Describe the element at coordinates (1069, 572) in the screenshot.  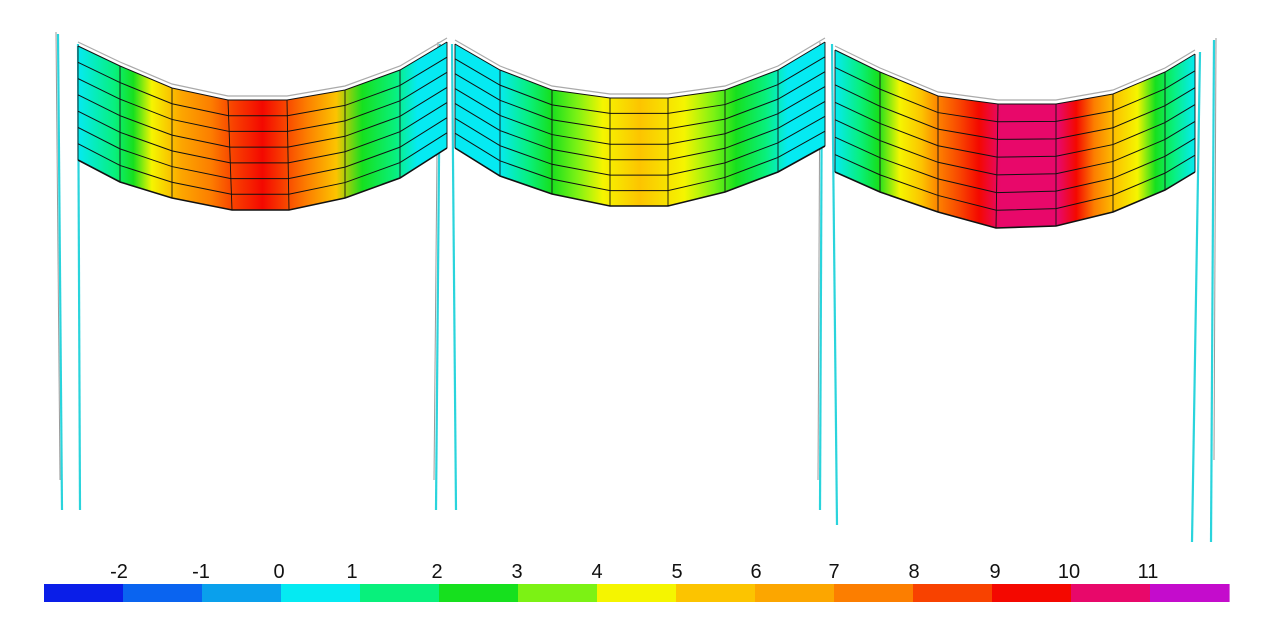
I see `color-scale-tick-label: 10` at that location.